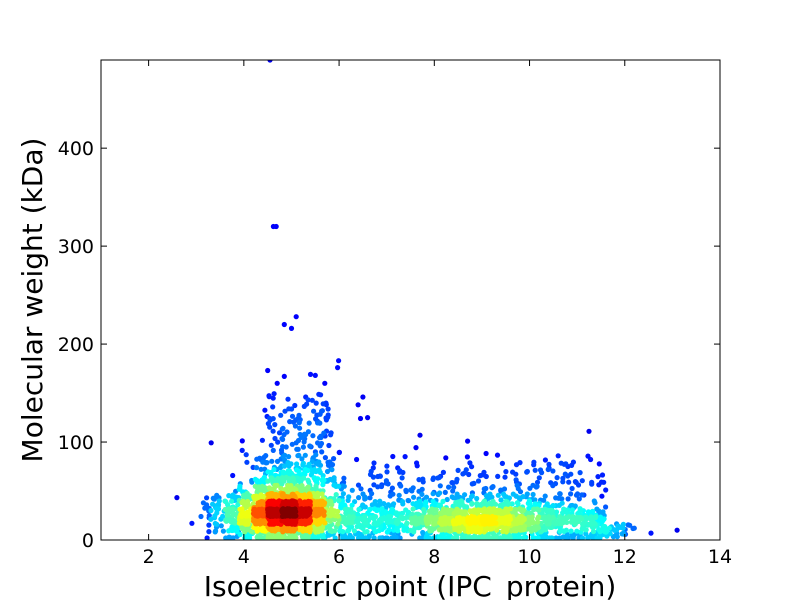 The image size is (800, 600). What do you see at coordinates (339, 557) in the screenshot?
I see `x-tick-label: 6` at bounding box center [339, 557].